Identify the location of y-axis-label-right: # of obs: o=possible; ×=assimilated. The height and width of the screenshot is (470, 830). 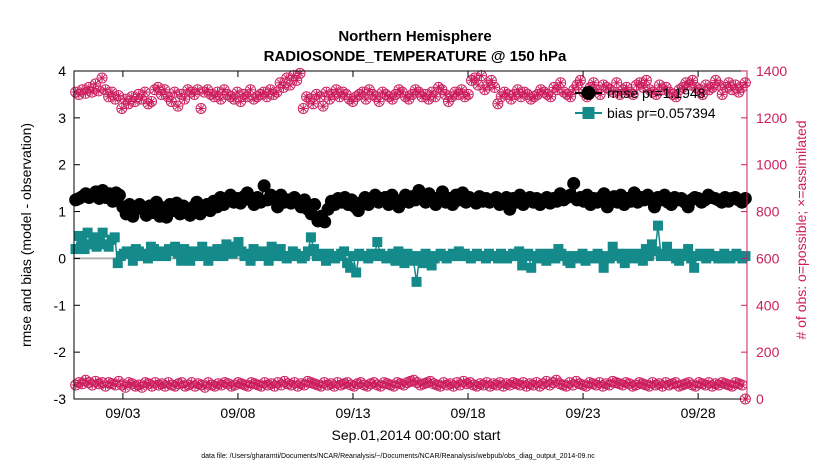
(801, 229).